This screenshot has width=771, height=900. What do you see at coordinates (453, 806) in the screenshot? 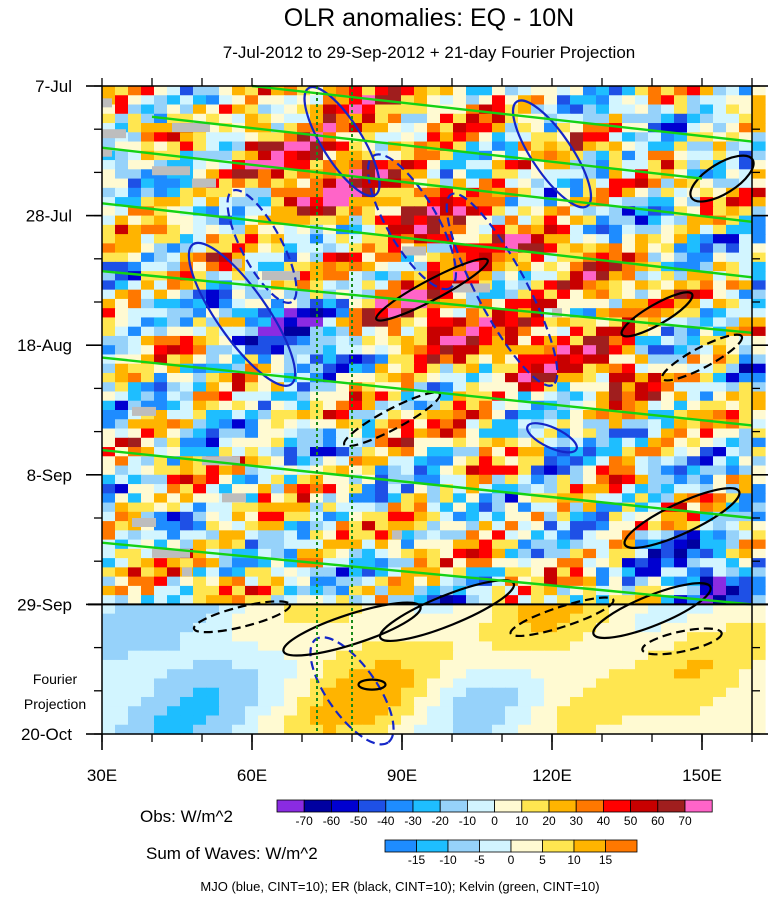
I see `colorbar-box` at bounding box center [453, 806].